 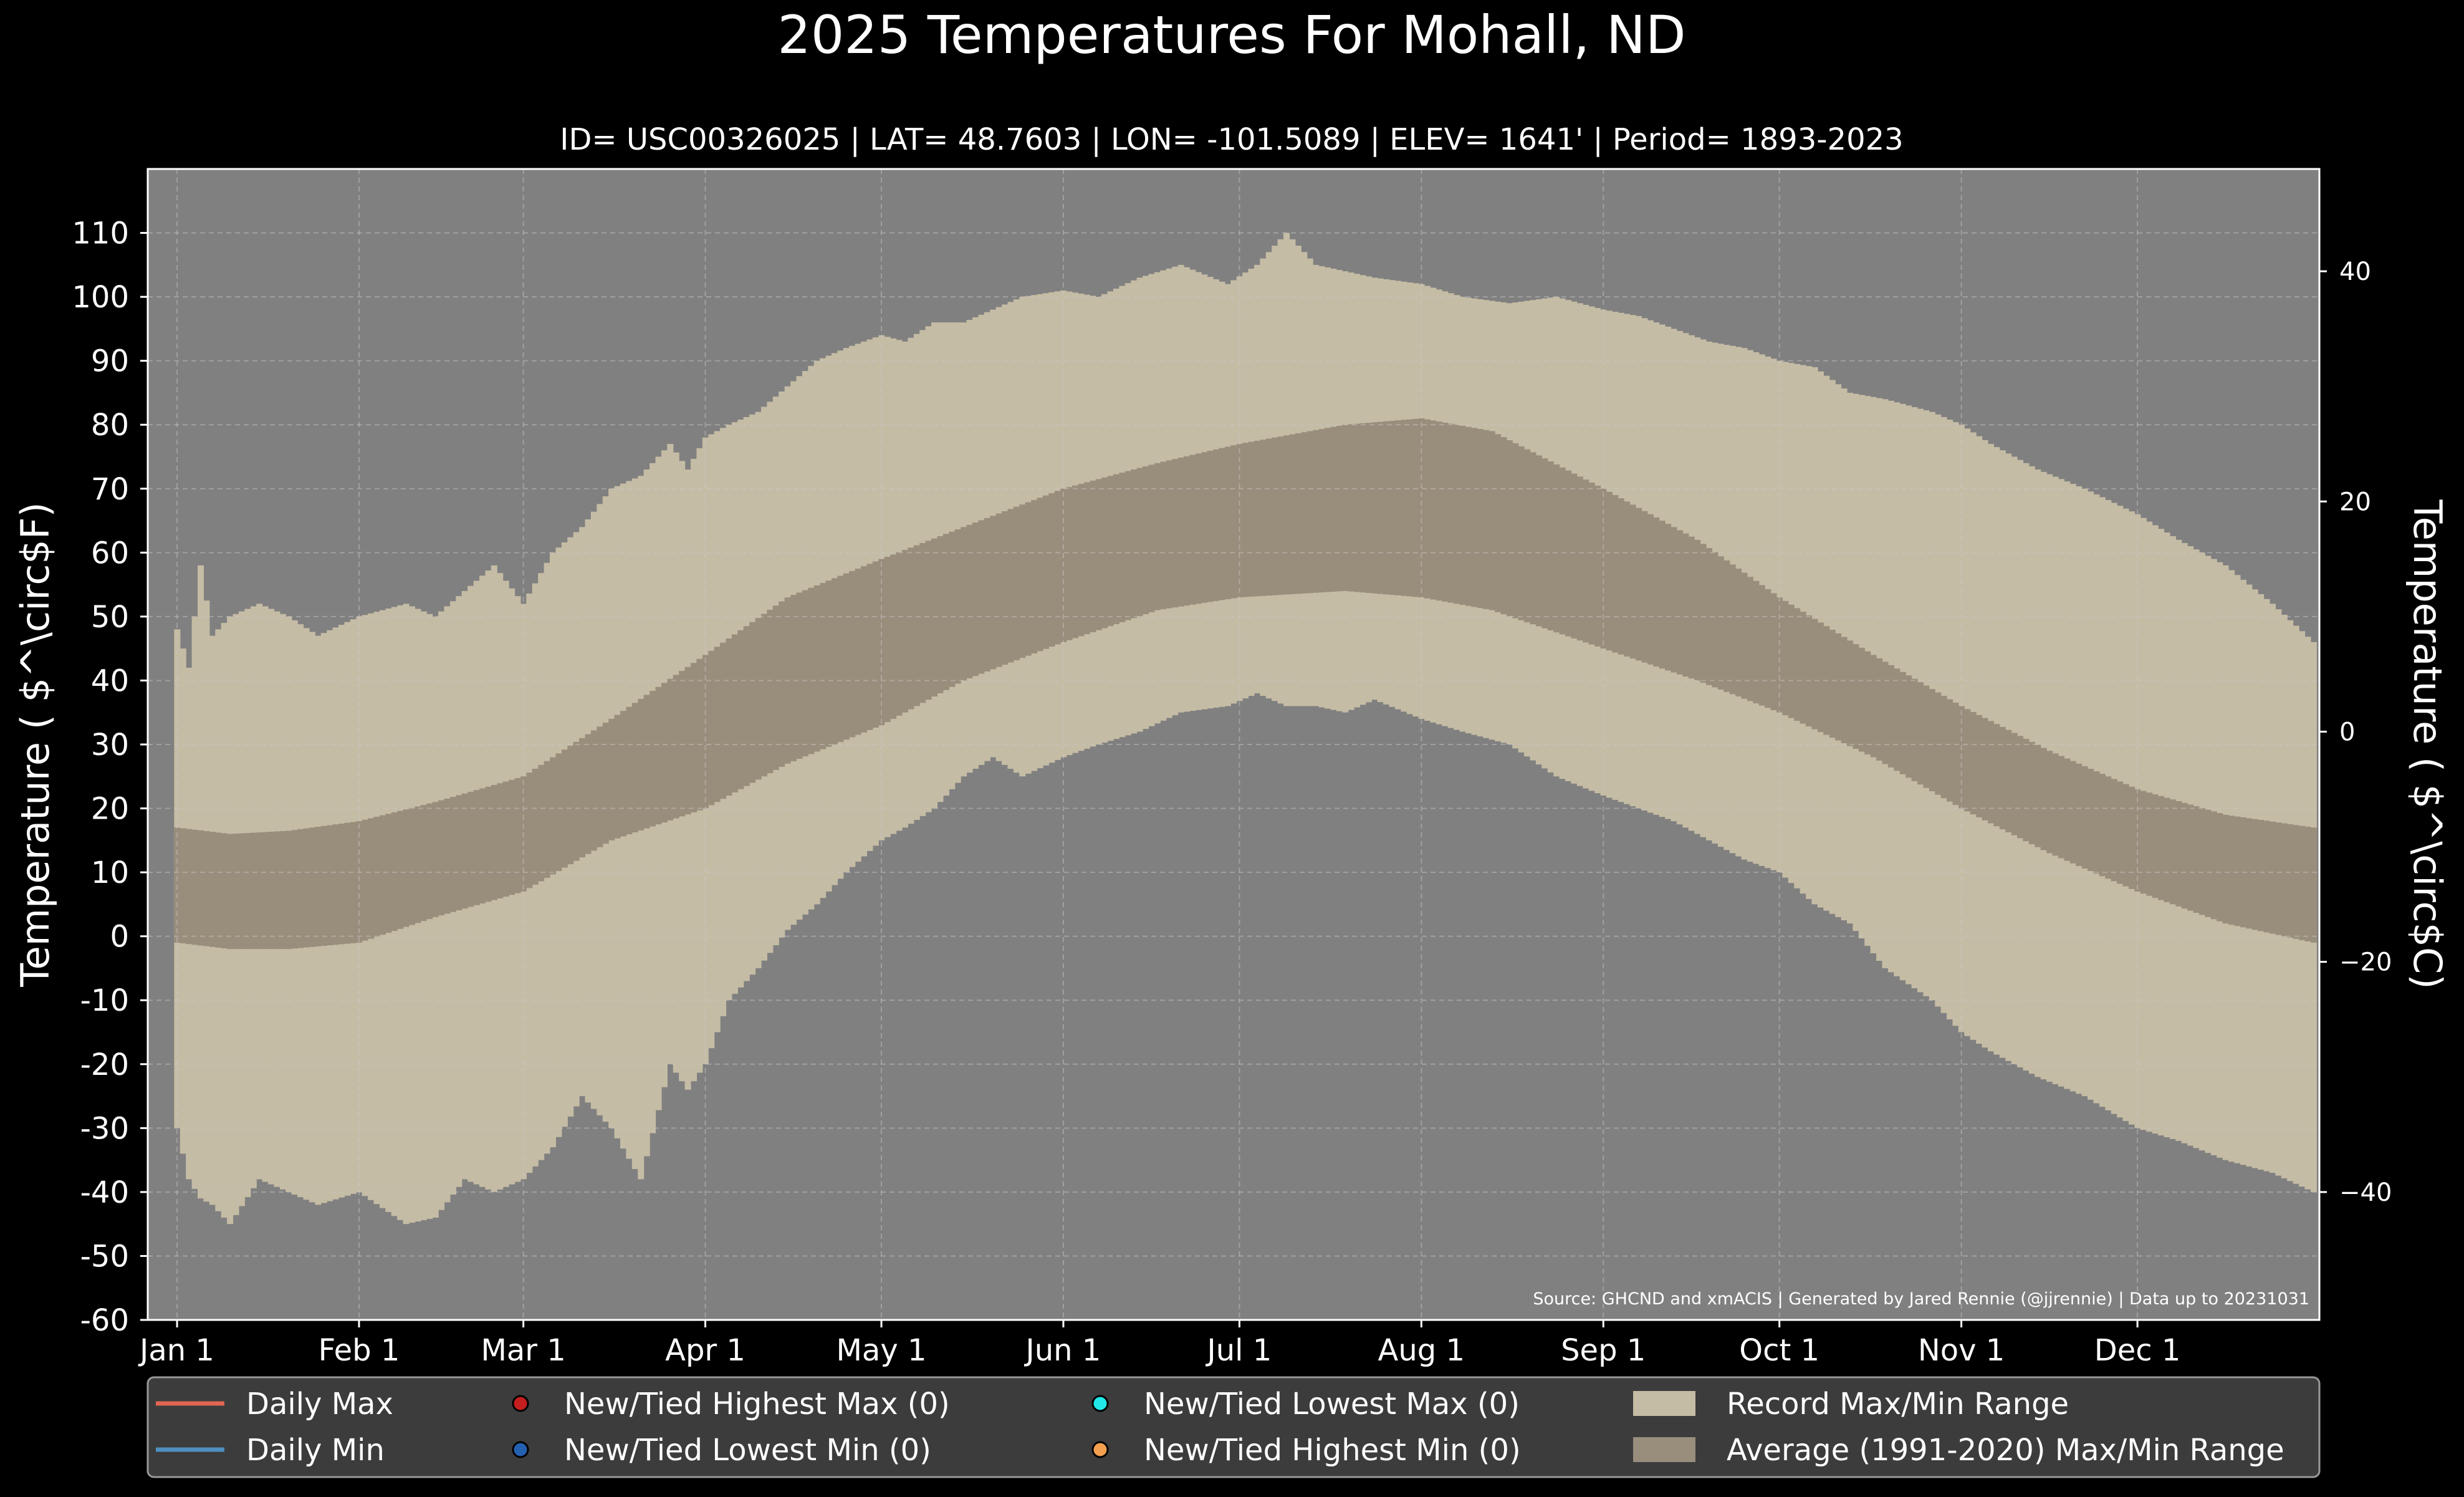 What do you see at coordinates (110, 553) in the screenshot?
I see `y-left-tick-label: 60` at bounding box center [110, 553].